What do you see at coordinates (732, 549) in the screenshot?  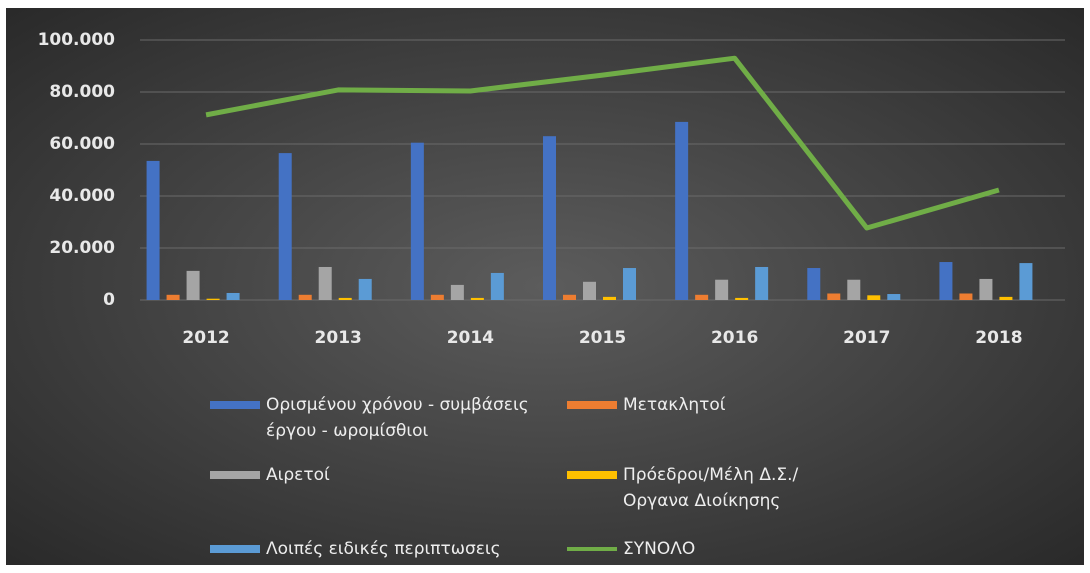 I see `legend-entry: ΣΥΝΟΛΟ` at bounding box center [732, 549].